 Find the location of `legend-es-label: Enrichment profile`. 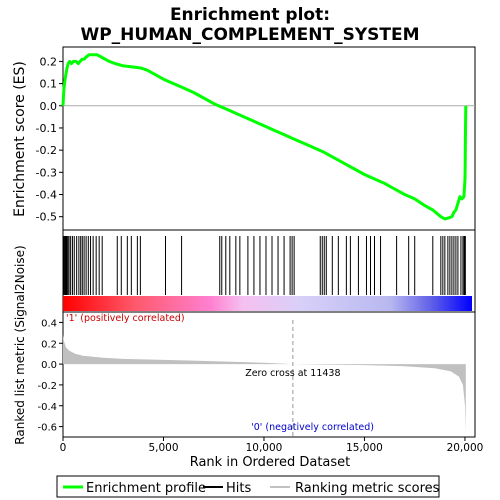

legend-es-label: Enrichment profile is located at coordinates (146, 488).